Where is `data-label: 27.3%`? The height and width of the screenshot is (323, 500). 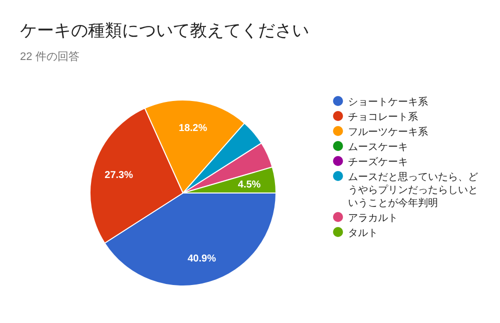 data-label: 27.3% is located at coordinates (119, 175).